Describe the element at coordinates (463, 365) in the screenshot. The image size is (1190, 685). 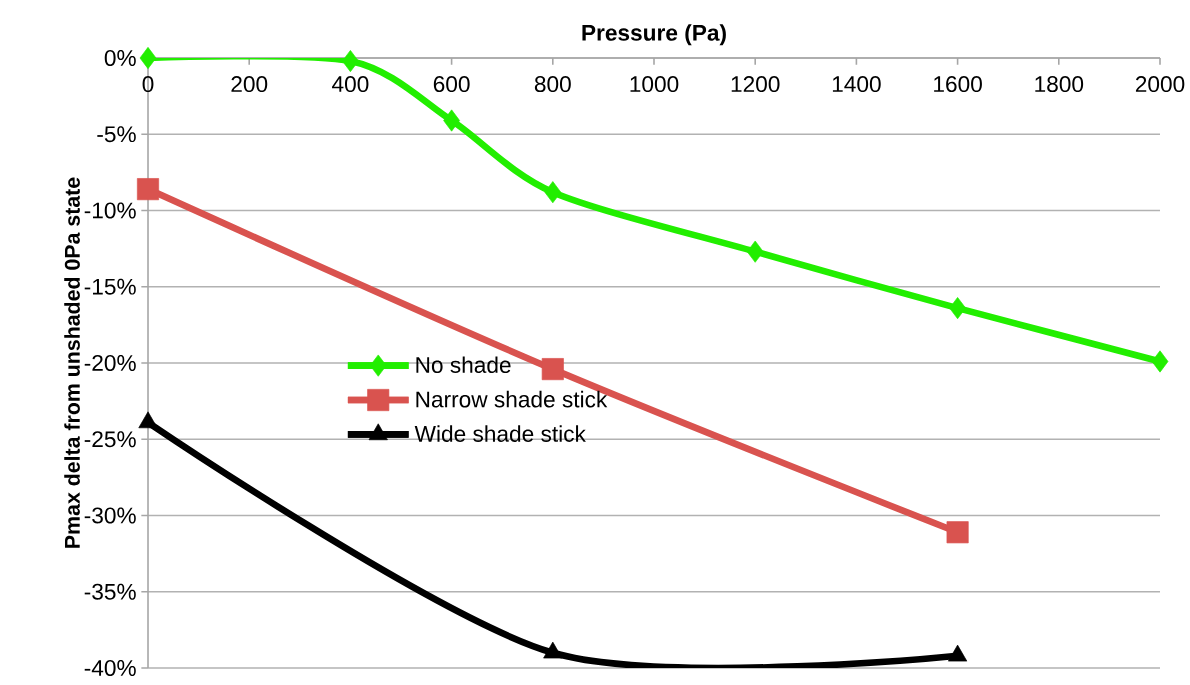
I see `legend-label: No shade` at that location.